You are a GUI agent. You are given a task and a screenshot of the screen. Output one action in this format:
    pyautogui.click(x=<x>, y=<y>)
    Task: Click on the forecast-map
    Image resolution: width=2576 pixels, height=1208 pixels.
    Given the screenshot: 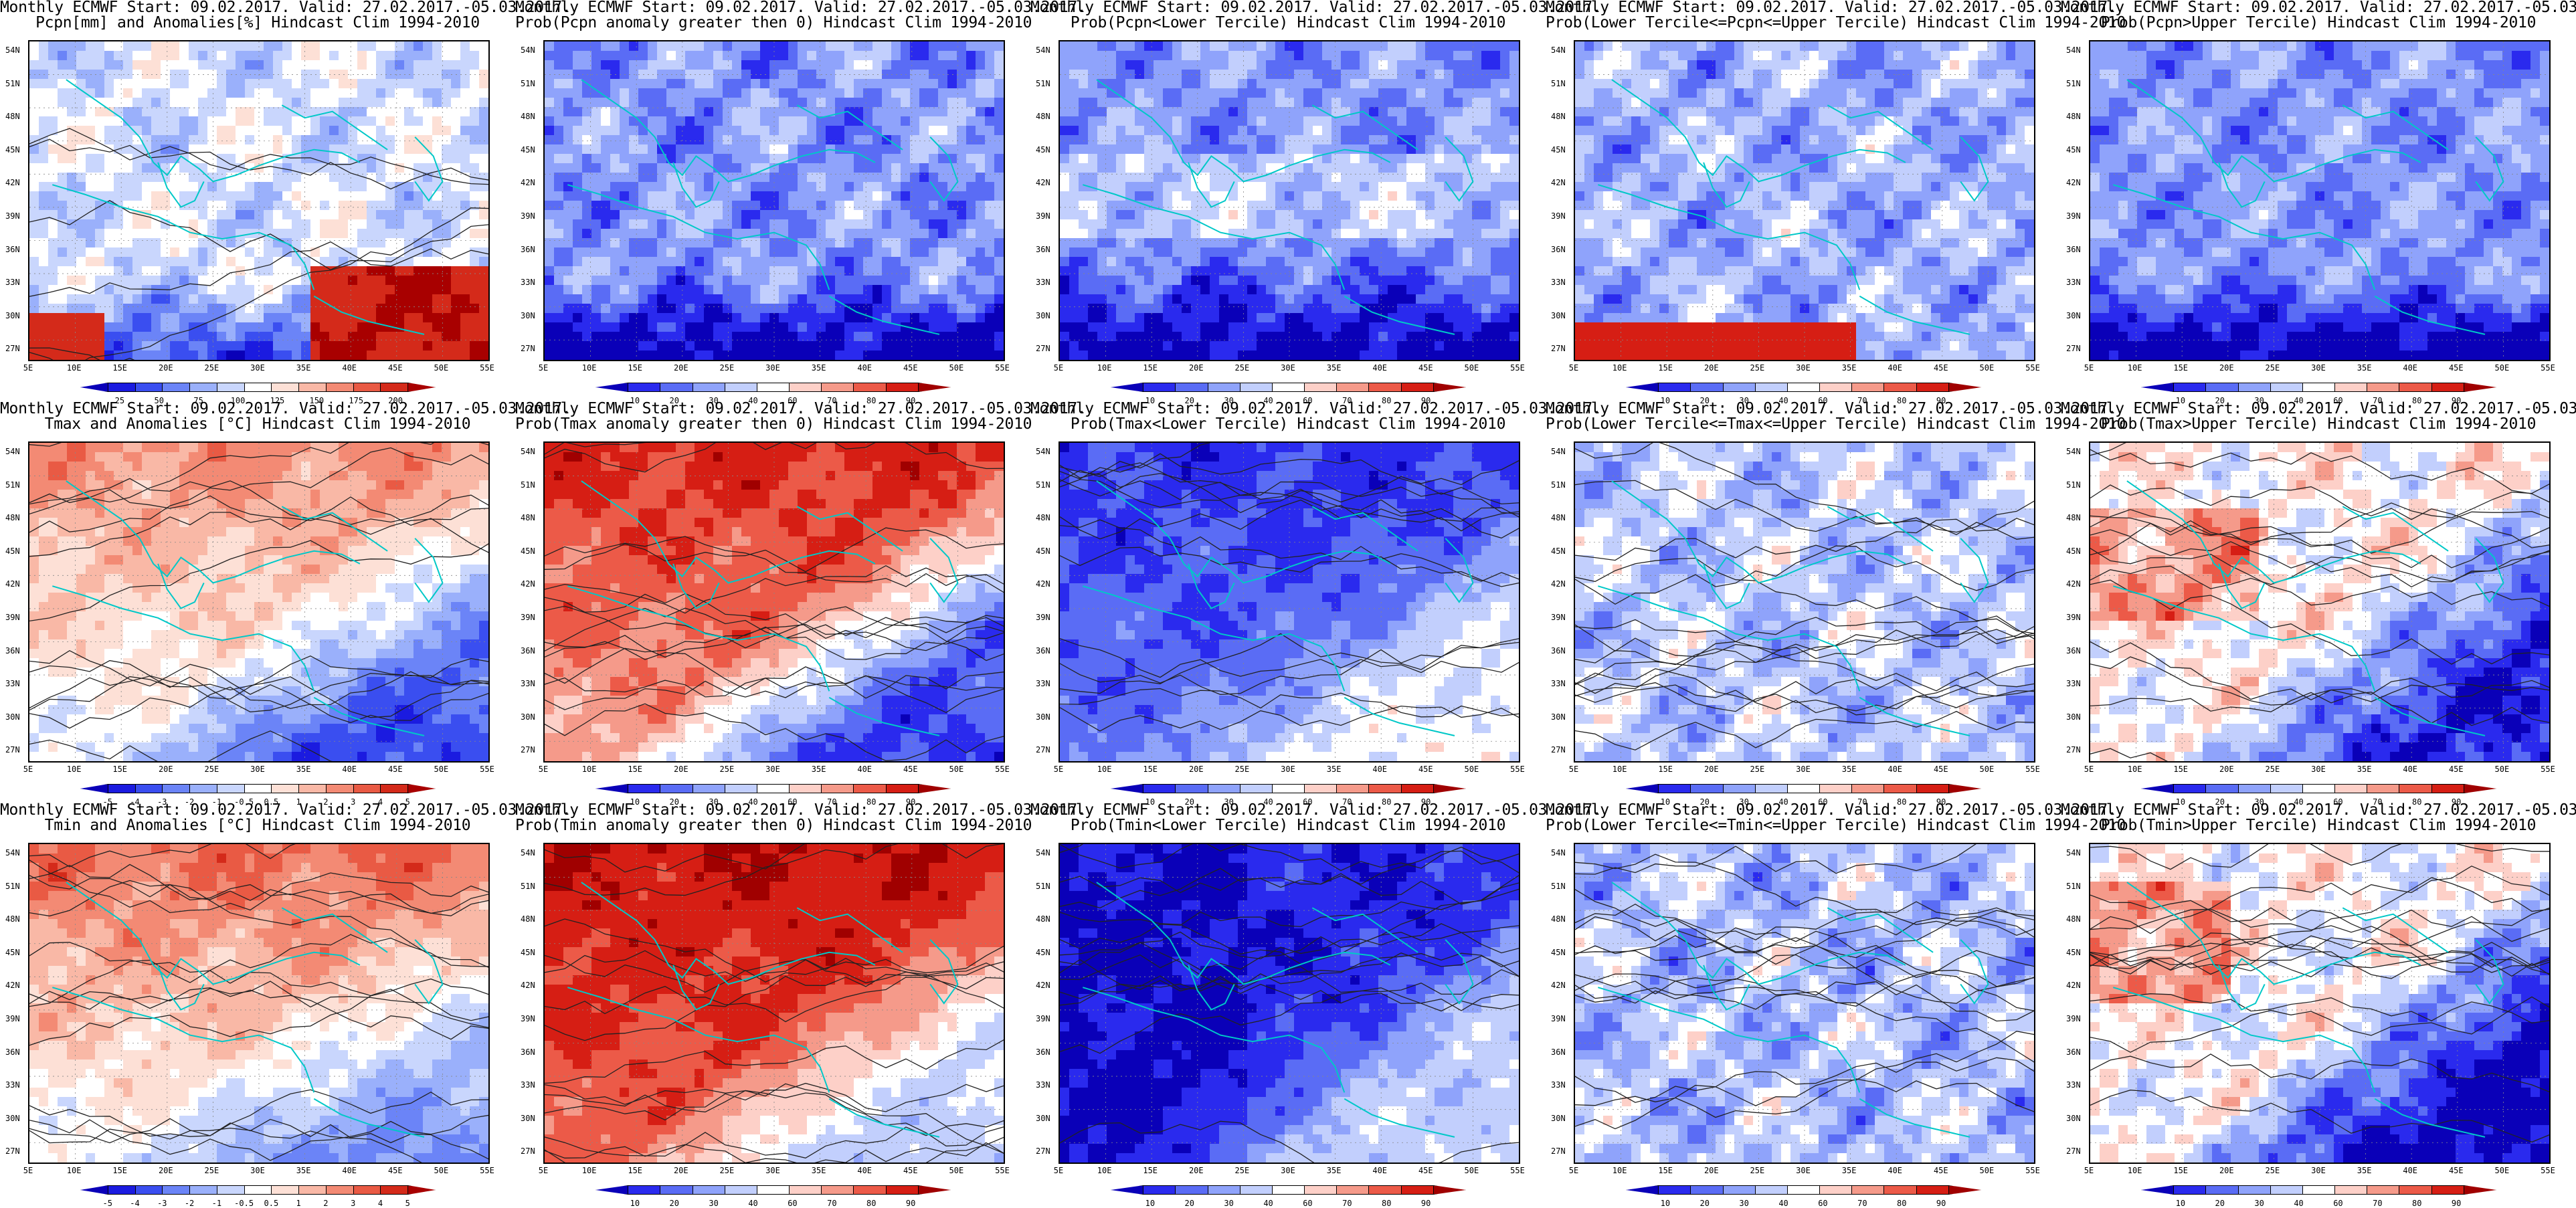 What is the action you would take?
    pyautogui.click(x=1289, y=1003)
    